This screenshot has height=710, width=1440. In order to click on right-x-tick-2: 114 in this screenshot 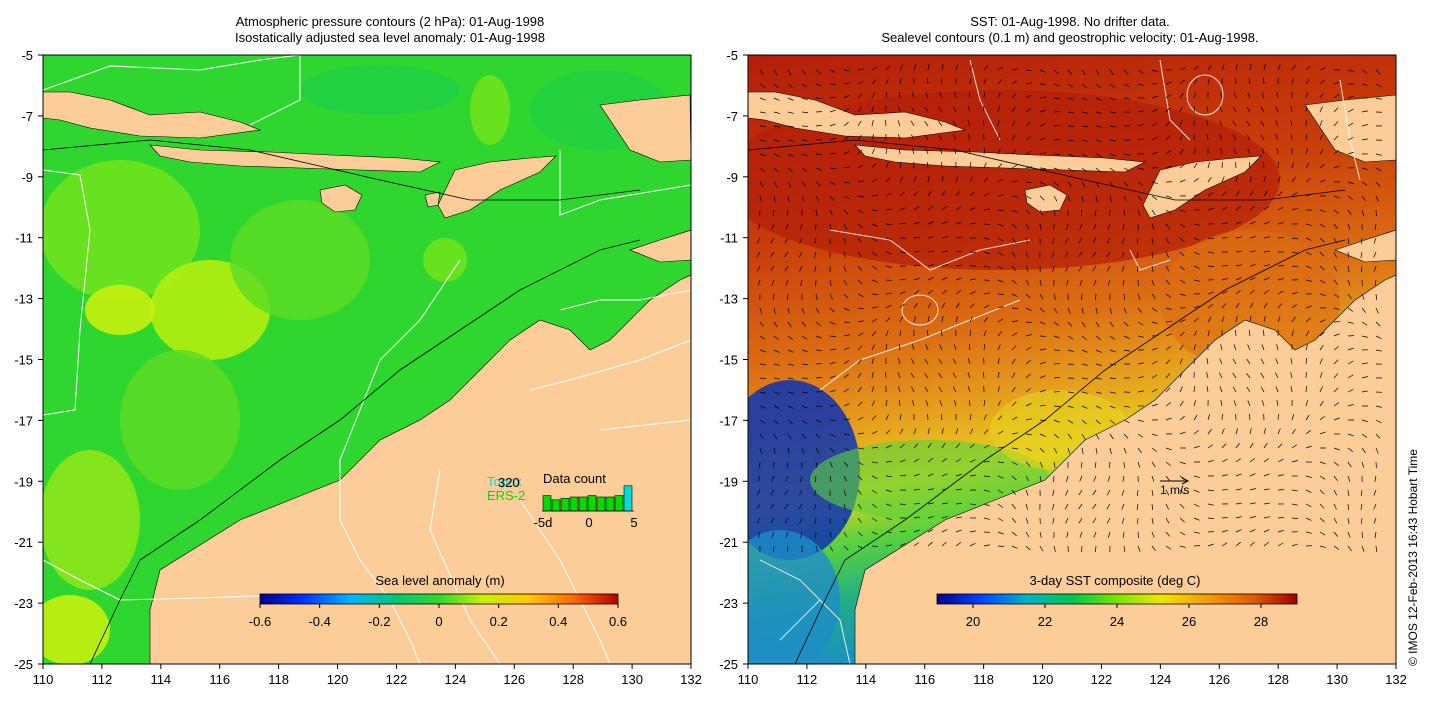, I will do `click(865, 679)`.